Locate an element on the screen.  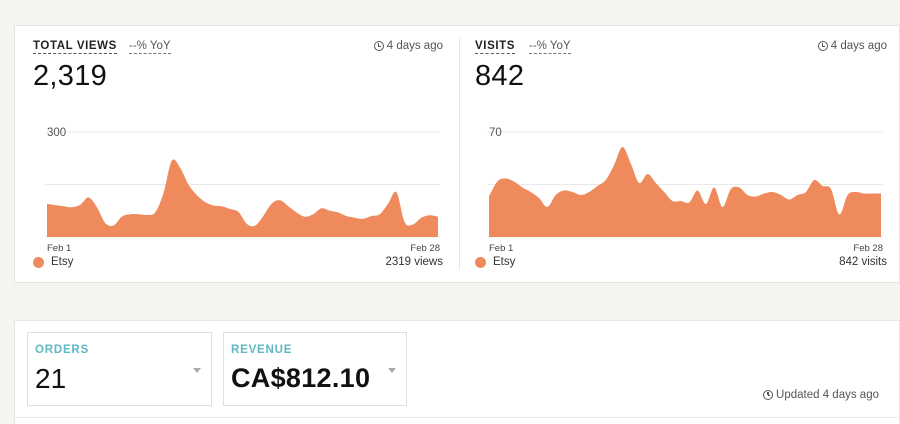
revenue-value: CA$812.10 is located at coordinates (301, 378).